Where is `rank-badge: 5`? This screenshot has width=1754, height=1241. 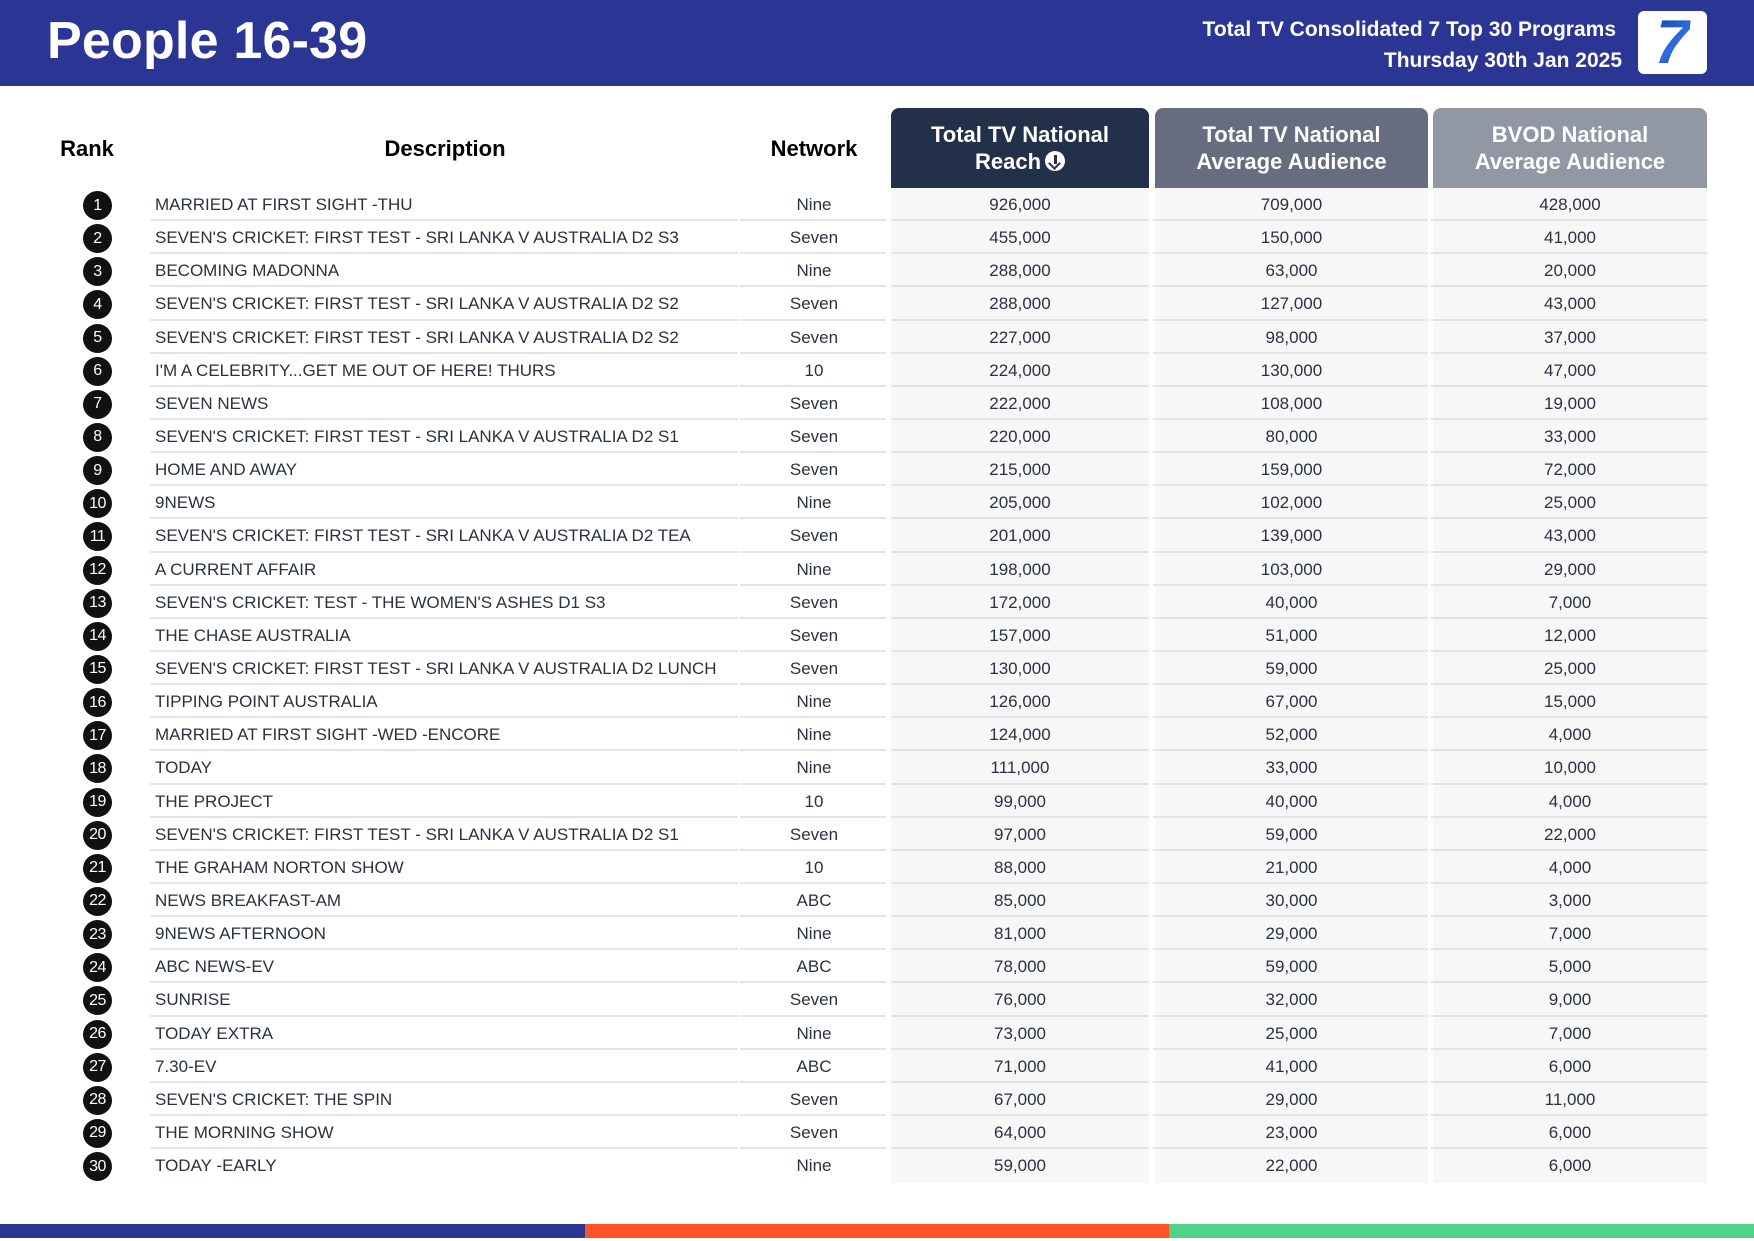
rank-badge: 5 is located at coordinates (97, 338).